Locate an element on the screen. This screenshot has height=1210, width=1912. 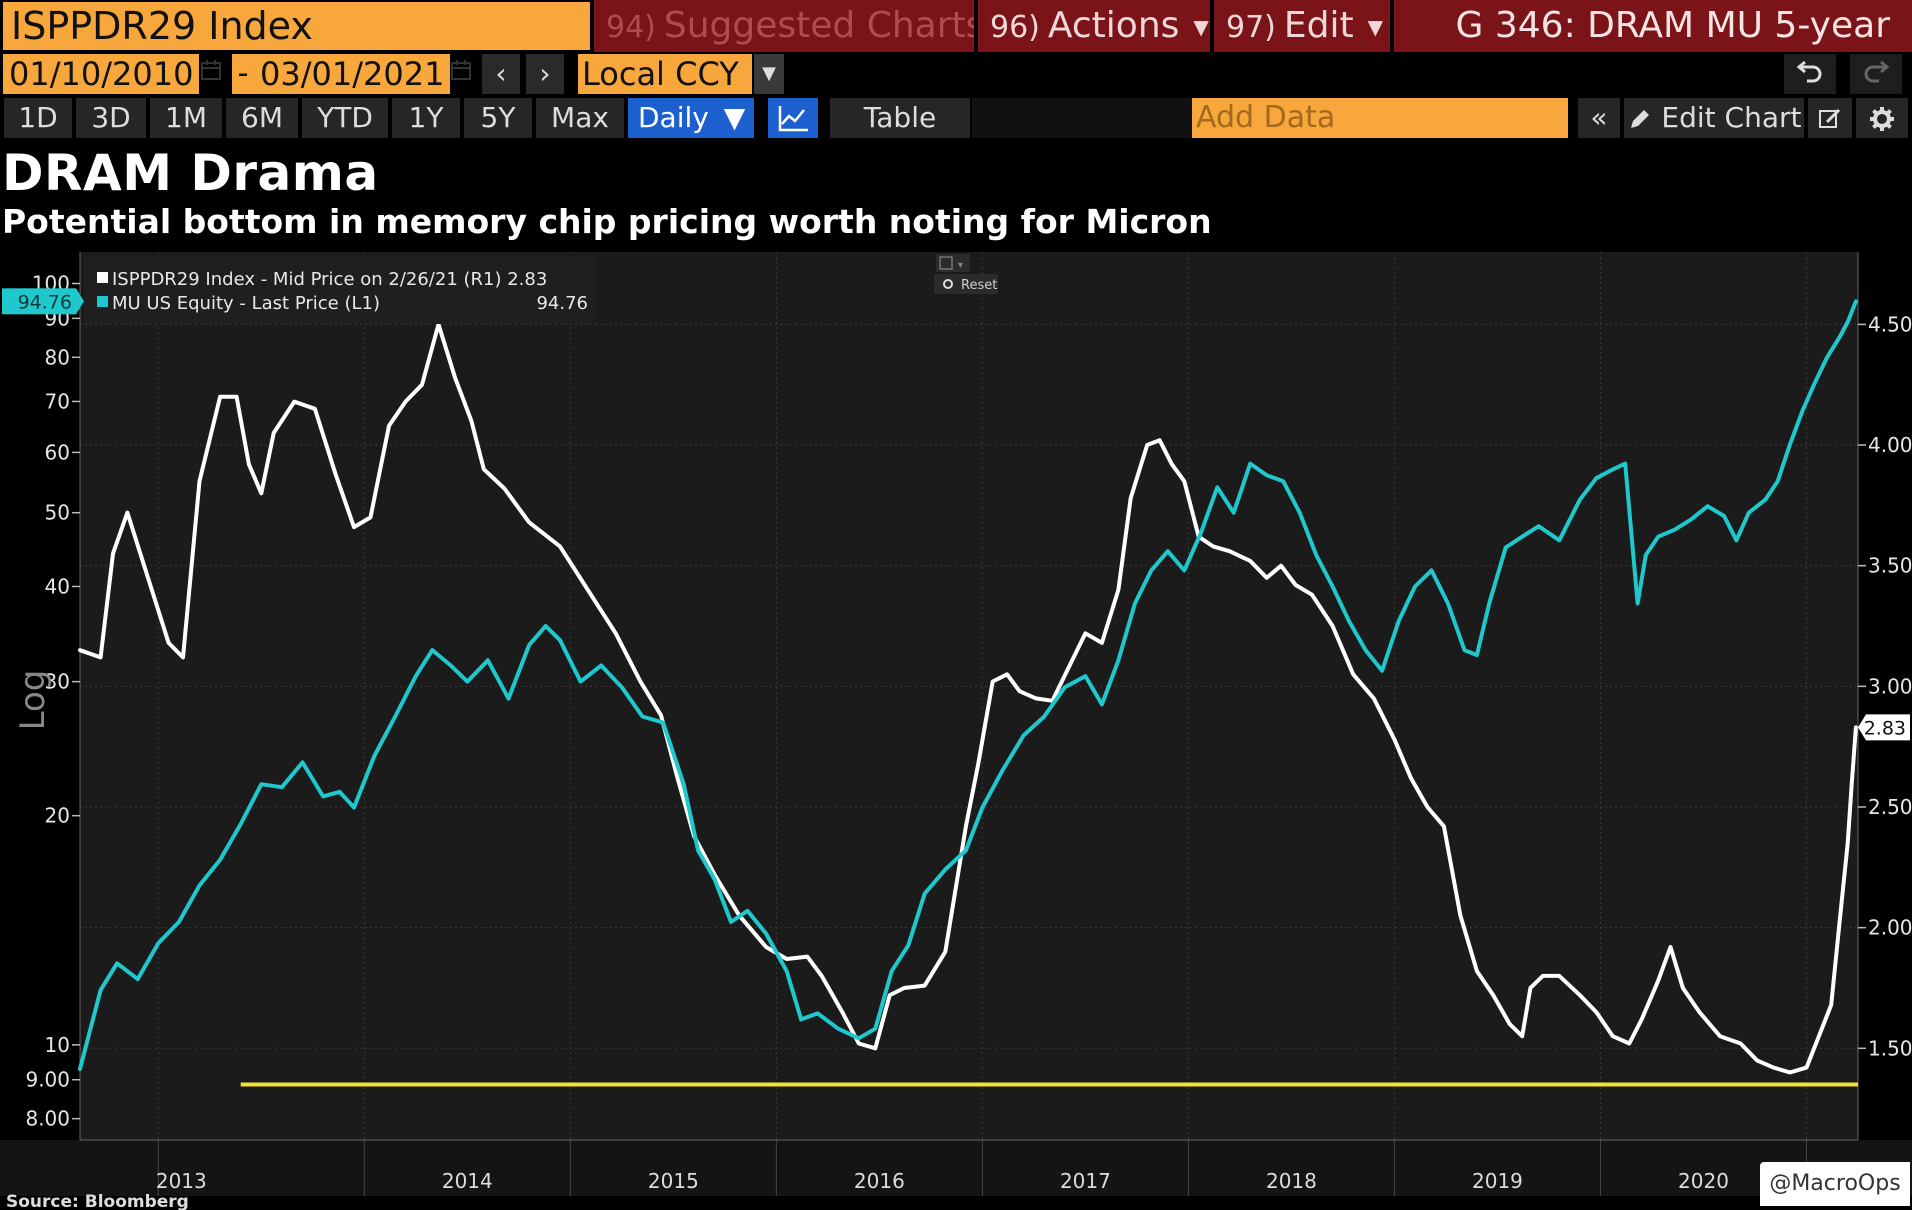
chevron-right-icon: › is located at coordinates (545, 74).